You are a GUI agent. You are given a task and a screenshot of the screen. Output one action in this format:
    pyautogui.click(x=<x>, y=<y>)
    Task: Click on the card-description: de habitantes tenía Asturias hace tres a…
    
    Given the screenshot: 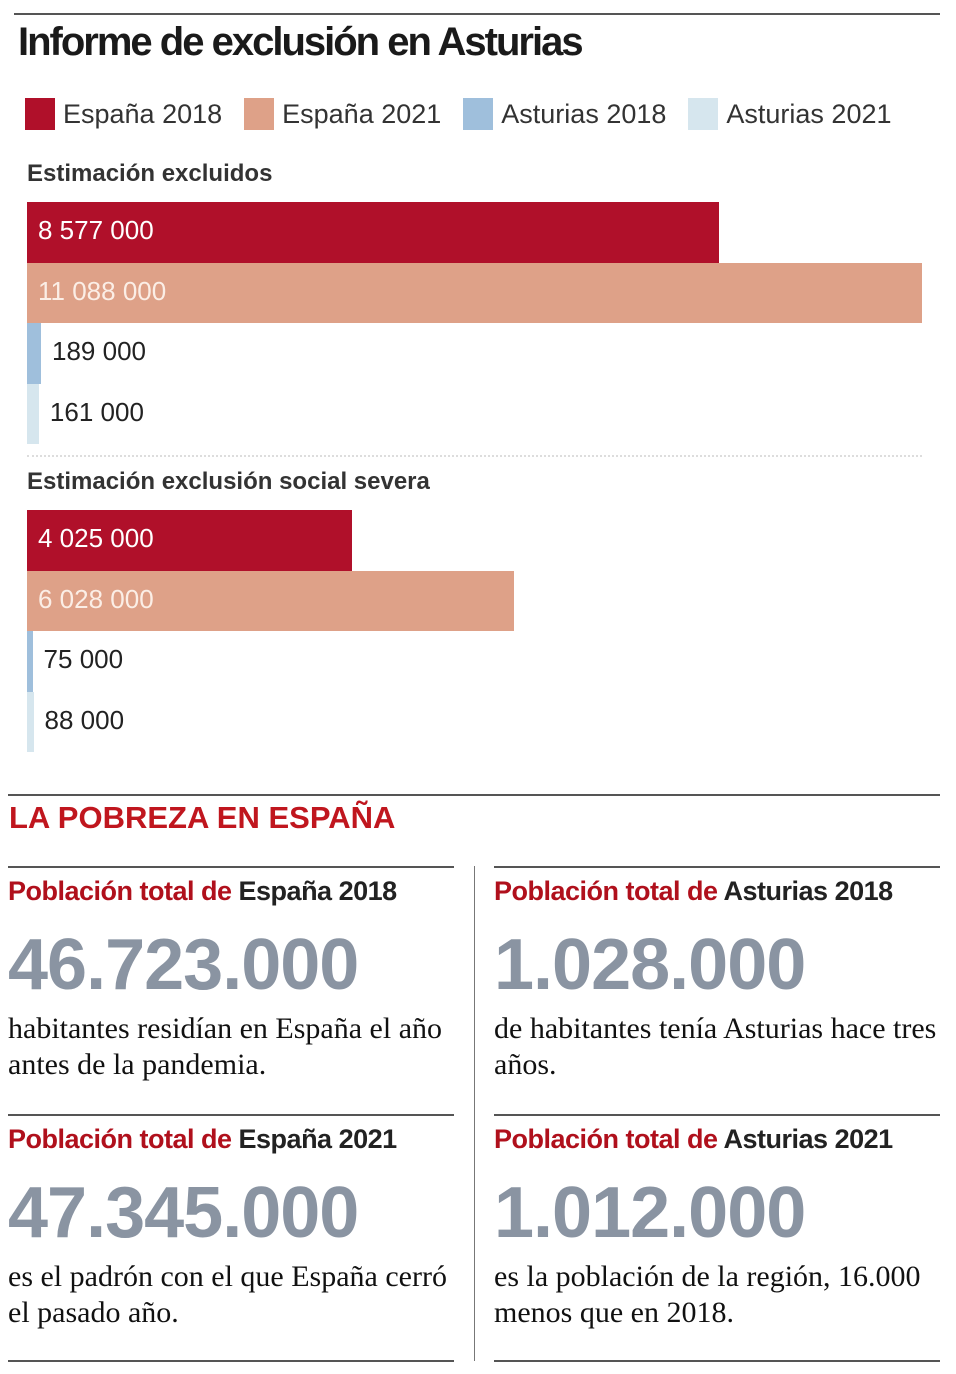 What is the action you would take?
    pyautogui.click(x=715, y=1046)
    